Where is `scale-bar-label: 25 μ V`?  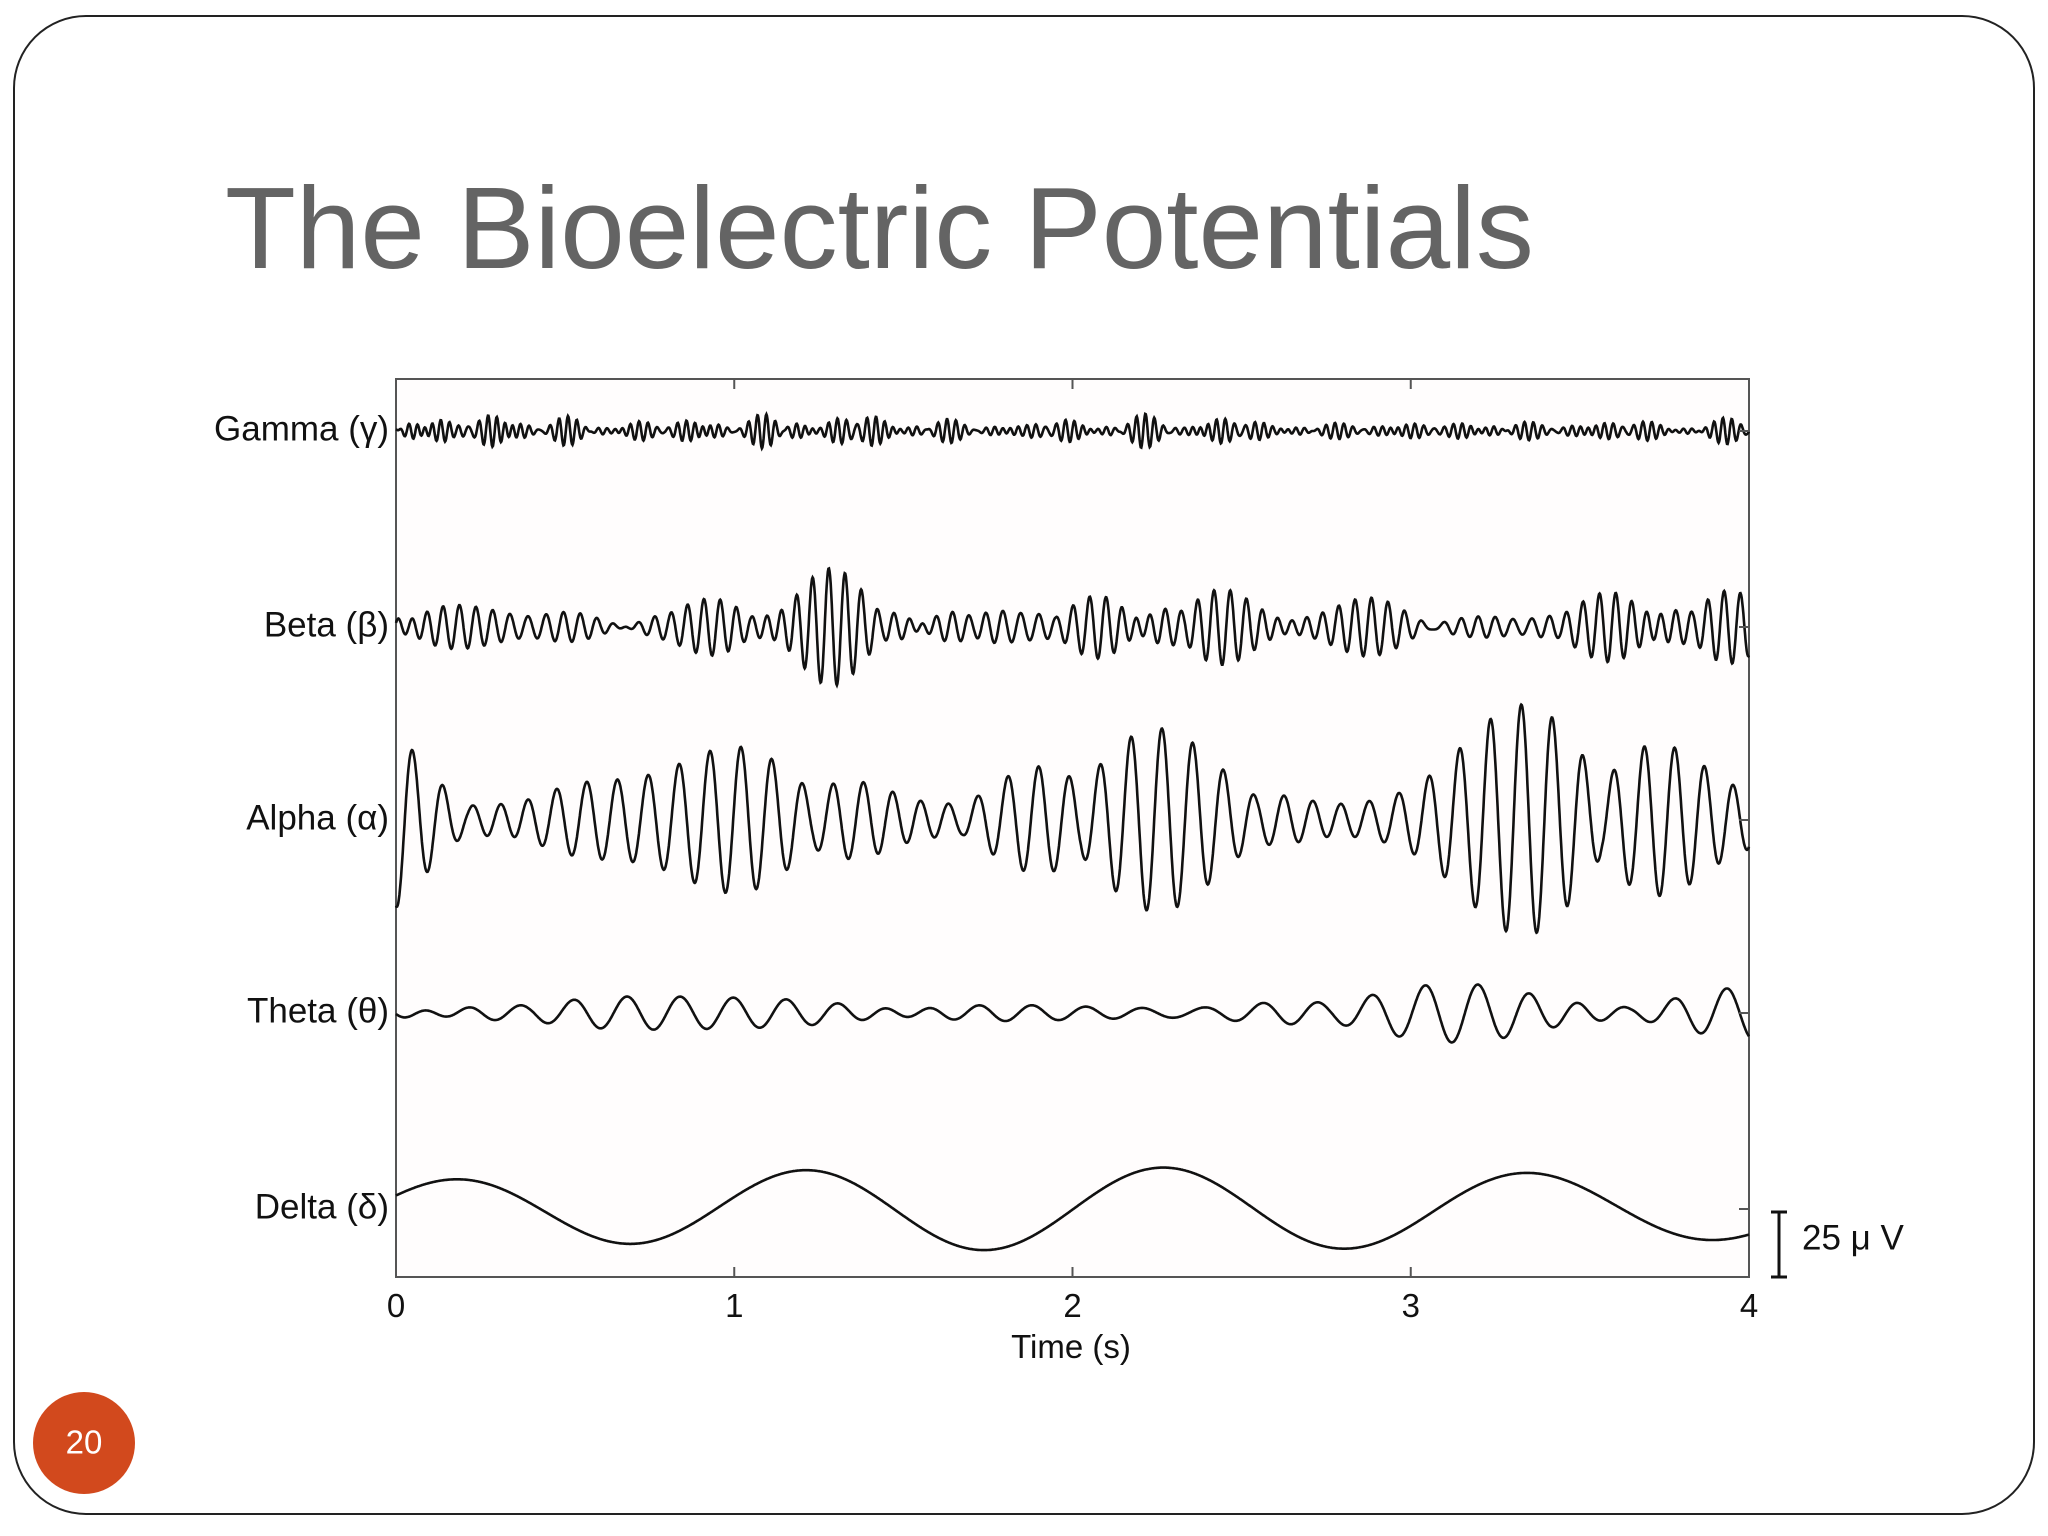
scale-bar-label: 25 μ V is located at coordinates (1853, 1237).